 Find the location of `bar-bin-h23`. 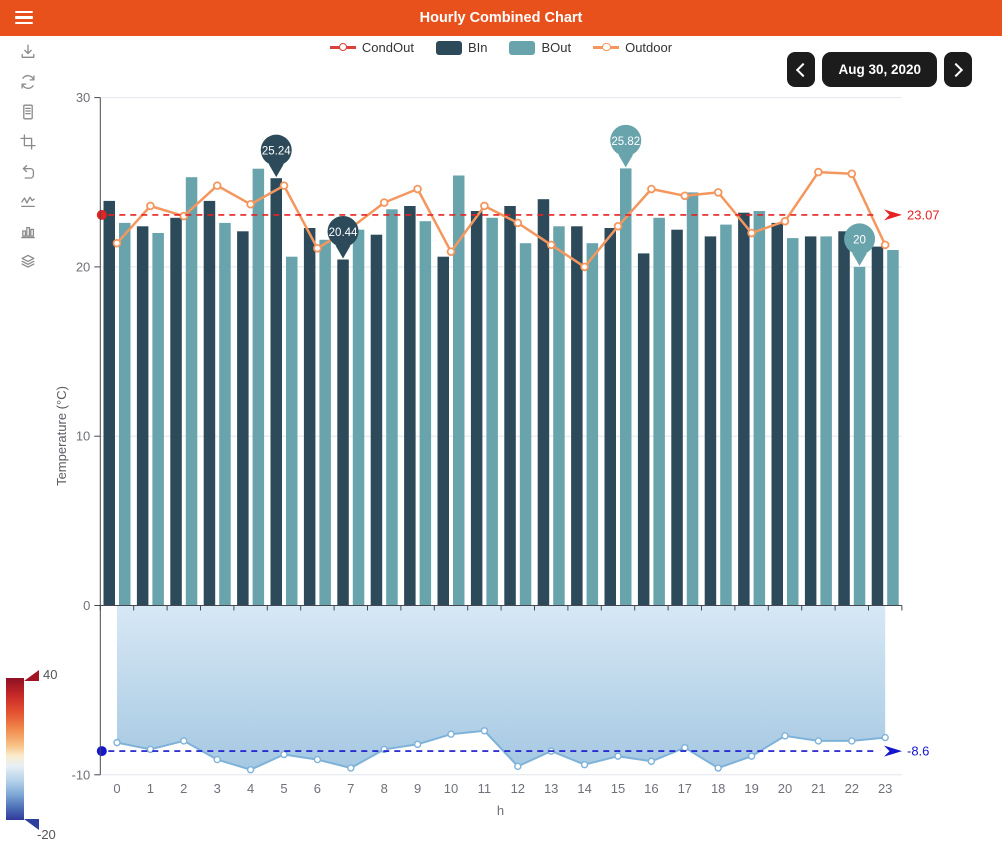

bar-bin-h23 is located at coordinates (877, 426).